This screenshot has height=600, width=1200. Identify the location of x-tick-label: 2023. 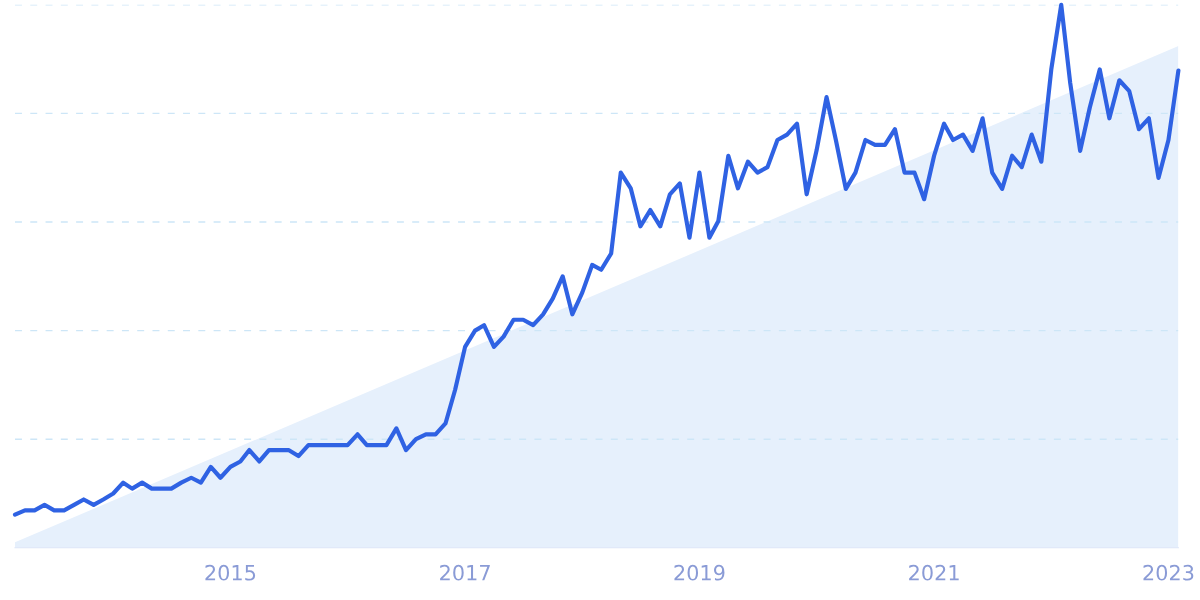
(1168, 572).